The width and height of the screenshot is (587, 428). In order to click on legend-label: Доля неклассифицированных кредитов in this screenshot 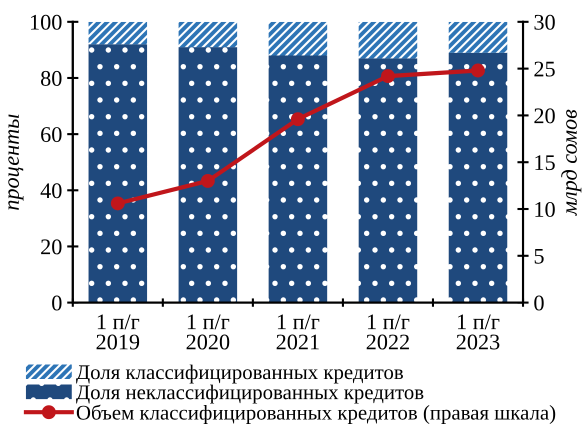, I will do `click(250, 394)`.